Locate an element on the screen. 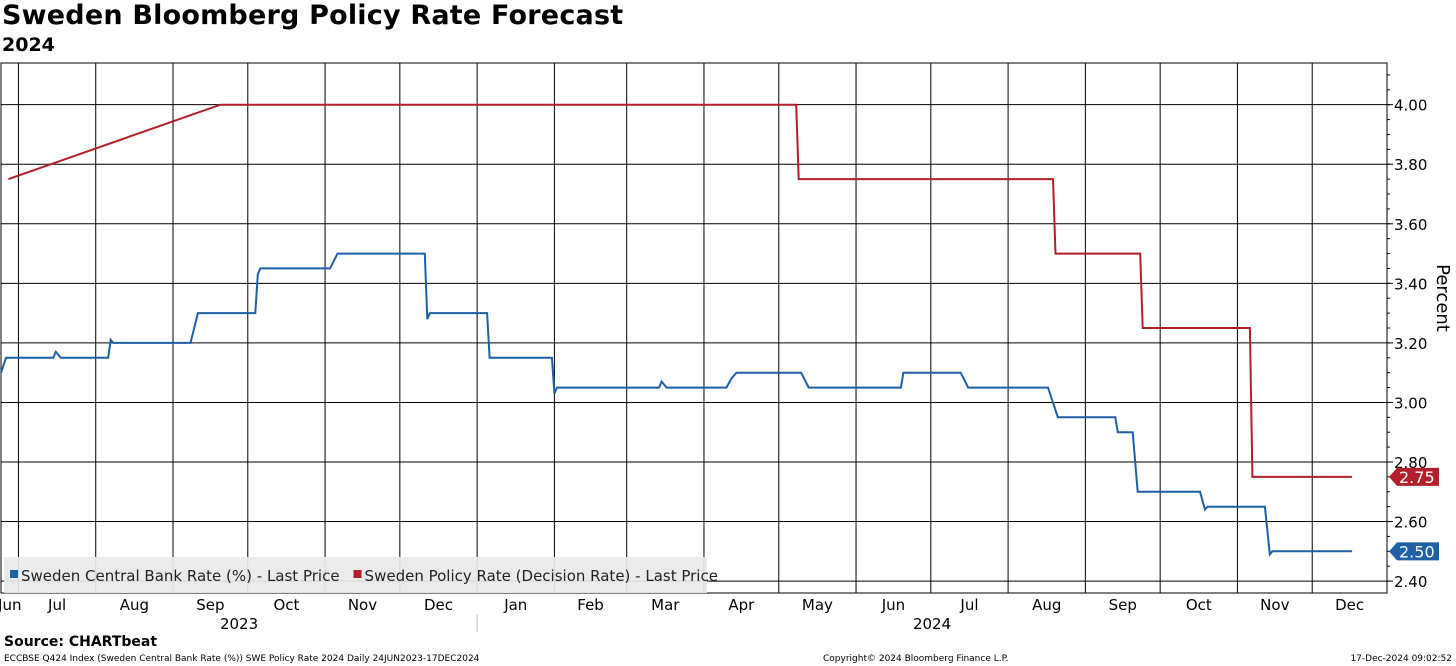 The image size is (1456, 666). y-axis-label: Percent is located at coordinates (1442, 298).